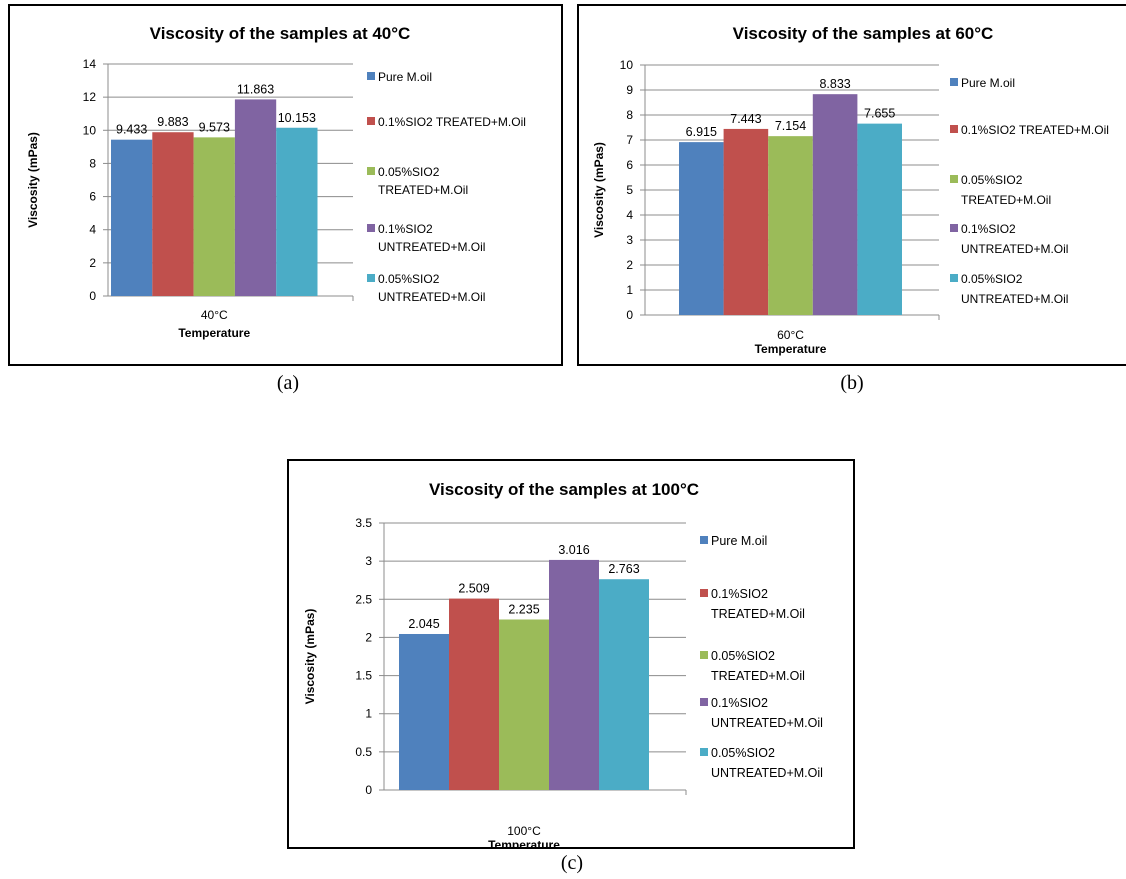 The height and width of the screenshot is (879, 1126). I want to click on chart-b-ytick-label: 10, so click(627, 65).